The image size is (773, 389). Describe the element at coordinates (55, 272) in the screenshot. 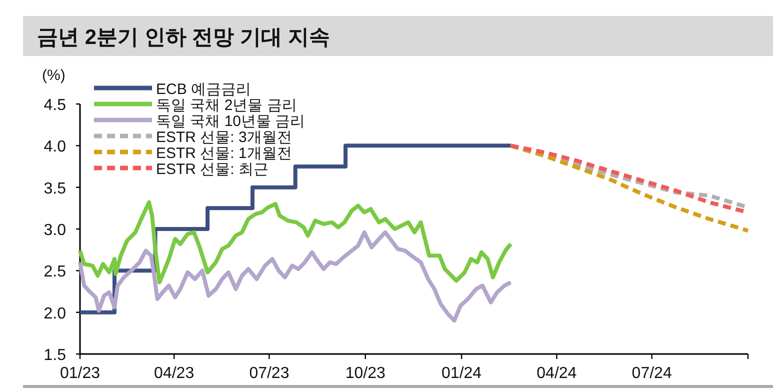

I see `y-tick-label: 2.5` at that location.